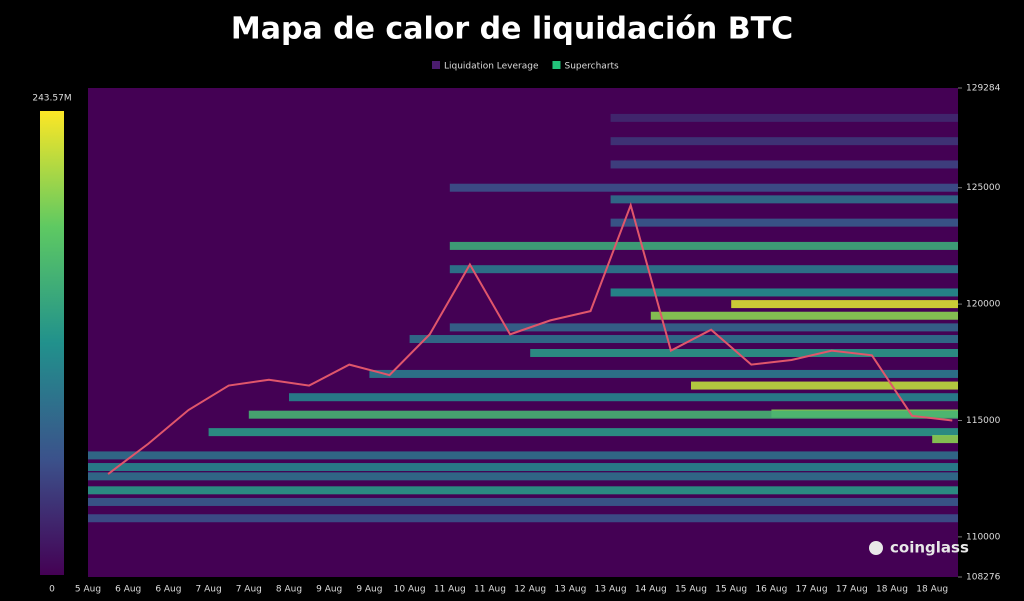 Image resolution: width=1024 pixels, height=601 pixels. What do you see at coordinates (530, 590) in the screenshot?
I see `x-tick-label: 12 Aug` at bounding box center [530, 590].